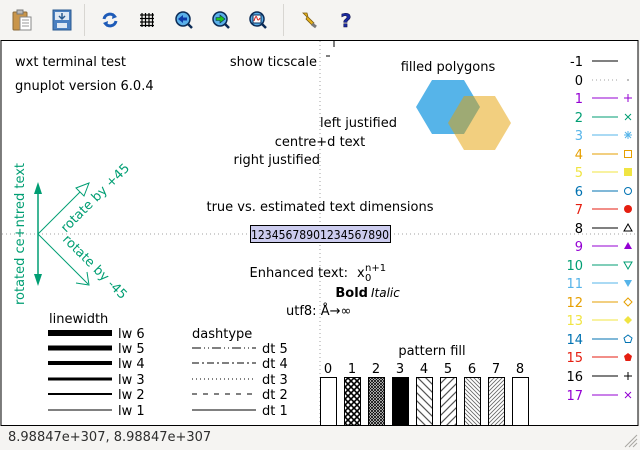  I want to click on lw6-label: lw 6, so click(131, 334).